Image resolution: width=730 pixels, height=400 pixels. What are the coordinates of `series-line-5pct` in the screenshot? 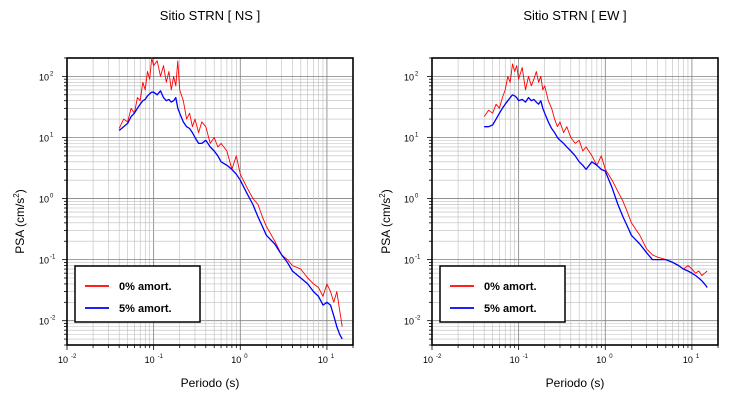 It's located at (596, 191).